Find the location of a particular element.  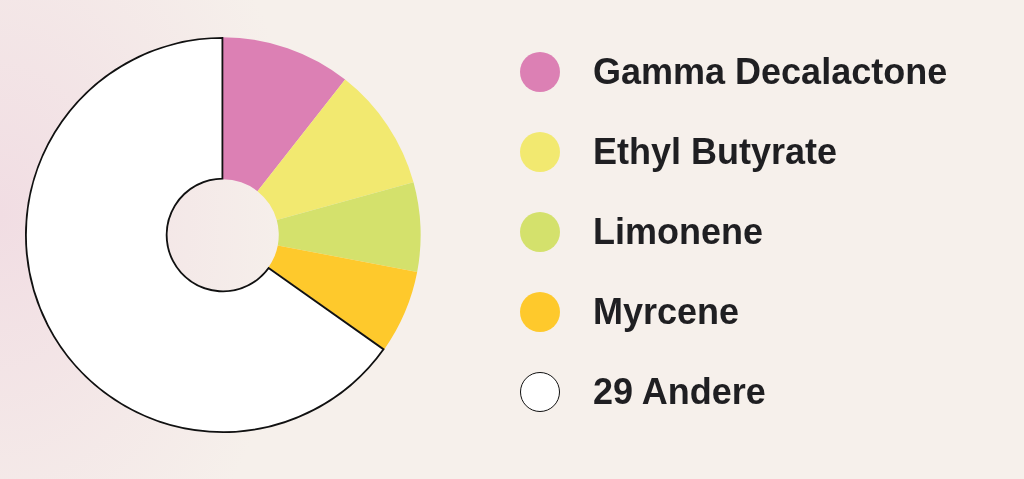

legend-label: Limonene is located at coordinates (678, 232).